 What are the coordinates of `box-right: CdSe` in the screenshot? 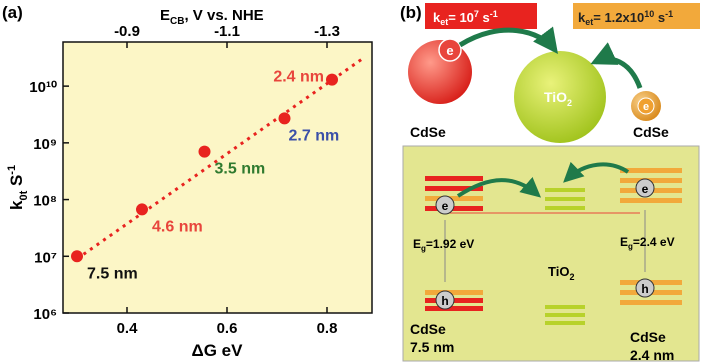 It's located at (648, 337).